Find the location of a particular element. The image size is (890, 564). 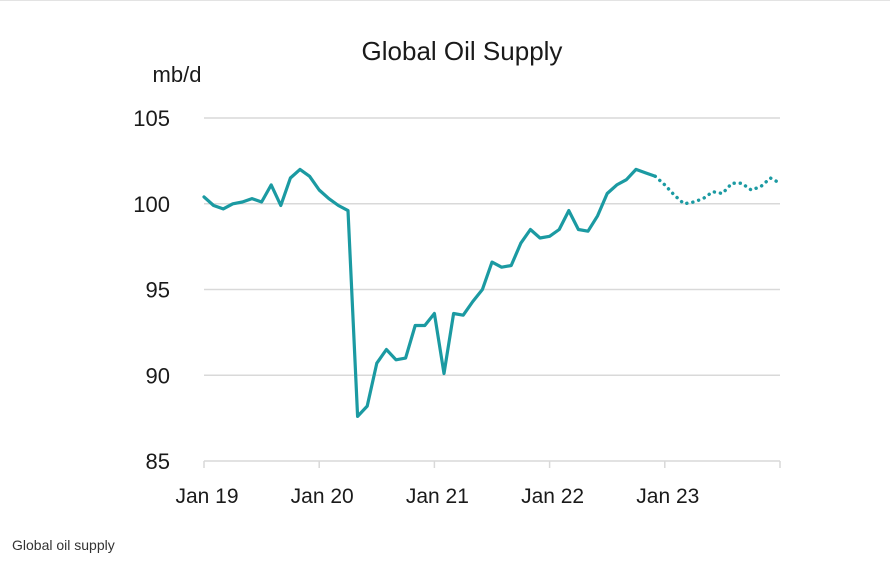

x-tick-label: Jan 19 is located at coordinates (206, 496).